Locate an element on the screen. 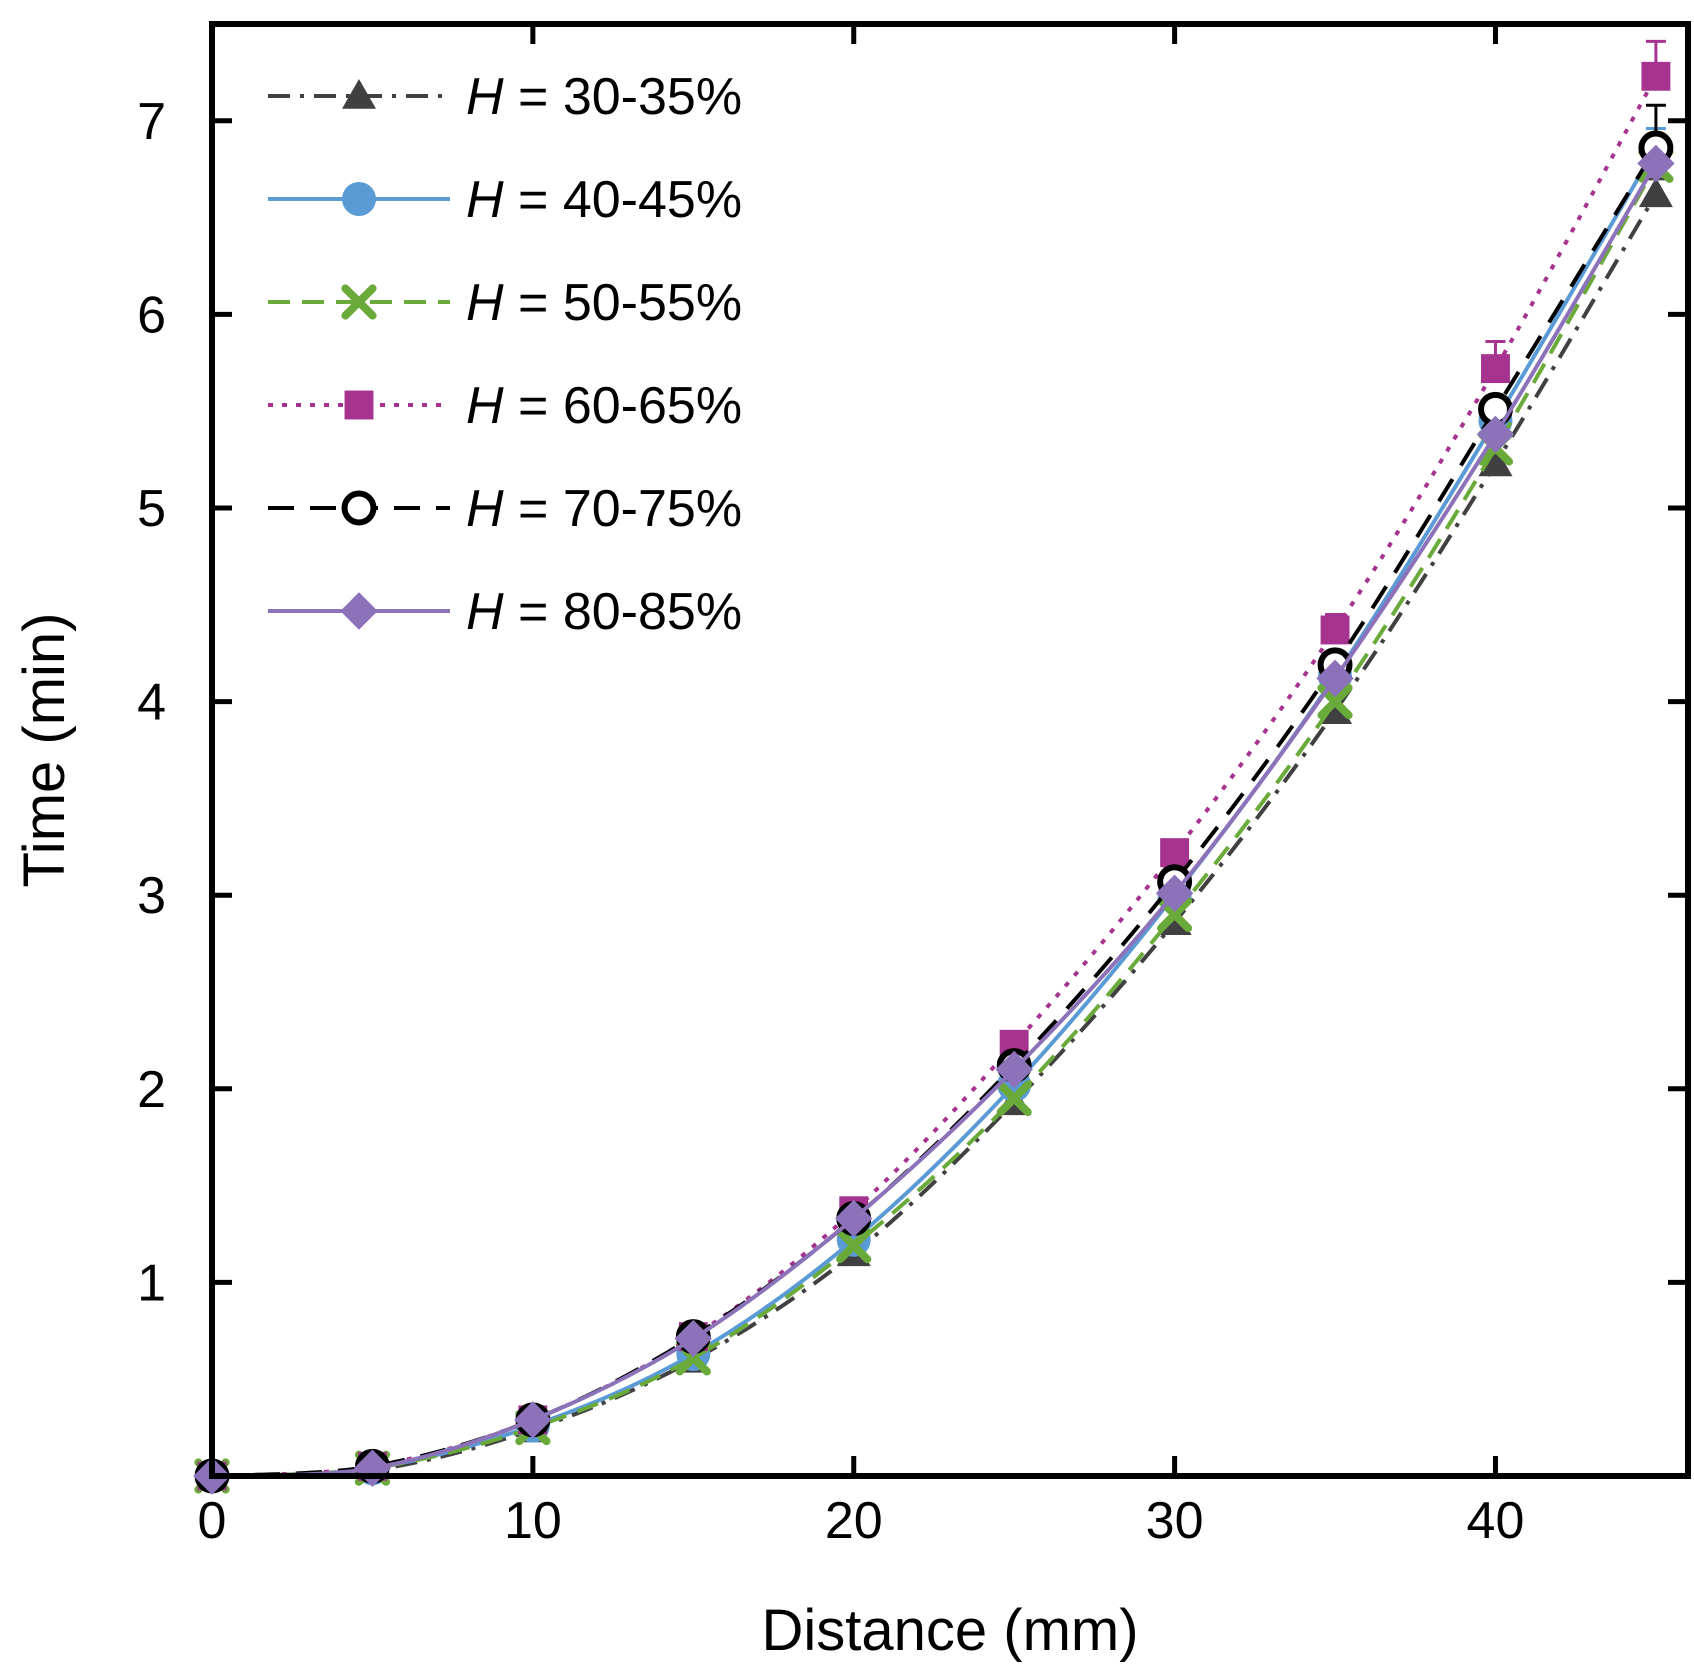 The height and width of the screenshot is (1664, 1694). x-tick-label: 40 is located at coordinates (1496, 1521).